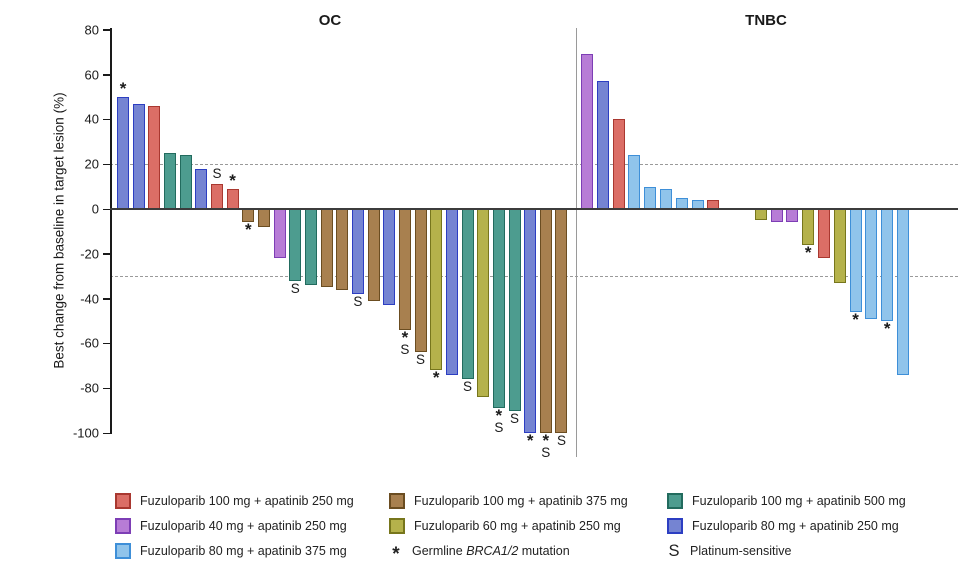 This screenshot has width=976, height=578. I want to click on legend-swatch-olive, so click(397, 525).